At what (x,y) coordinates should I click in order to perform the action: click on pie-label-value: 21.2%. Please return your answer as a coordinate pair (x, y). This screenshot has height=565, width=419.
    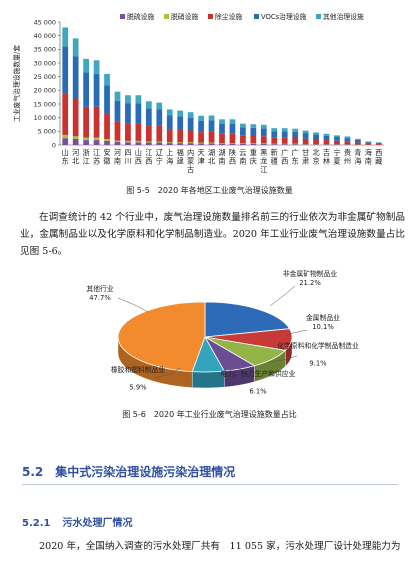
    Looking at the image, I should click on (310, 283).